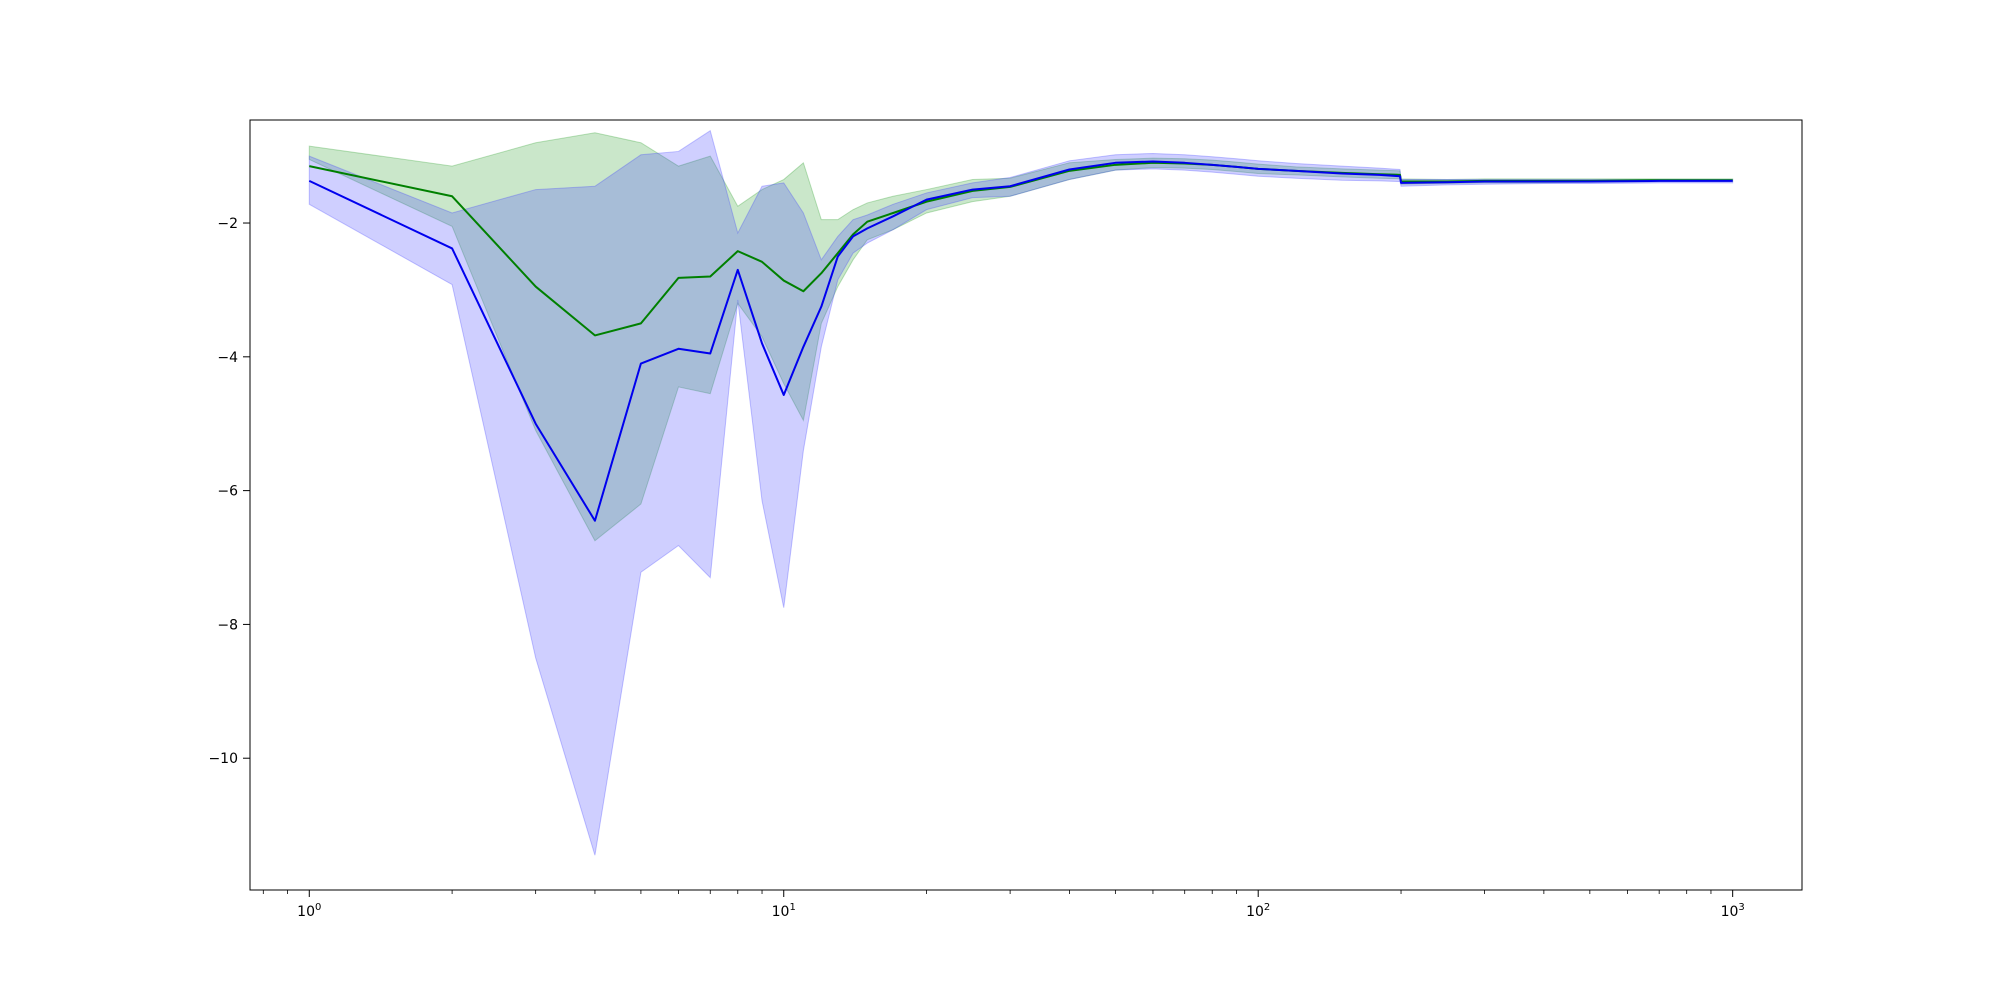 The image size is (2000, 1000). I want to click on y-tick-label: −10, so click(223, 759).